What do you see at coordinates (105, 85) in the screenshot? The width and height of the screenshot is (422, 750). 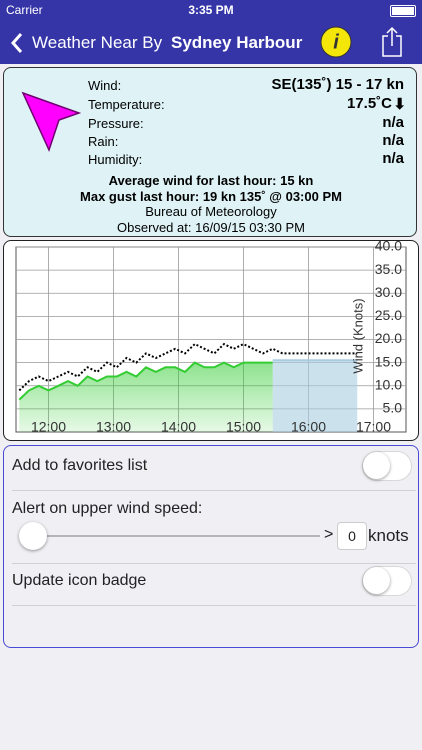 I see `info-label: Wind:` at bounding box center [105, 85].